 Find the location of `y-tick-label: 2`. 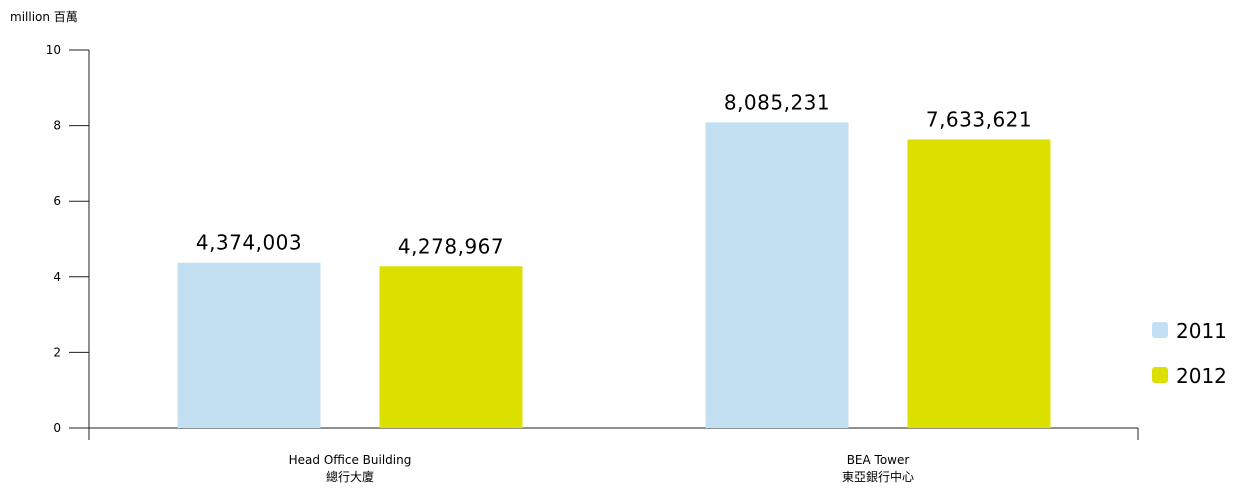

y-tick-label: 2 is located at coordinates (57, 352).